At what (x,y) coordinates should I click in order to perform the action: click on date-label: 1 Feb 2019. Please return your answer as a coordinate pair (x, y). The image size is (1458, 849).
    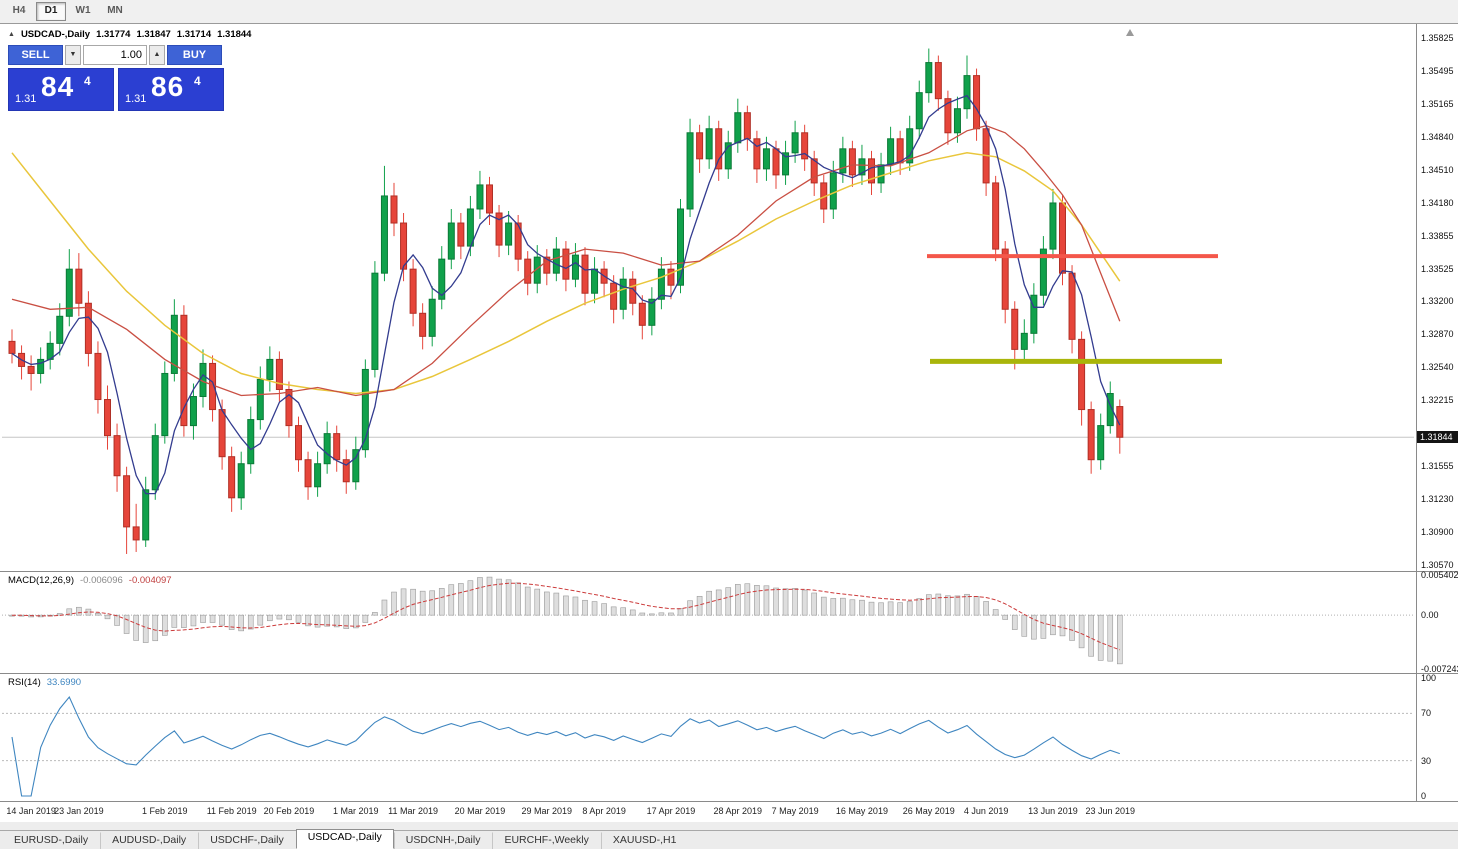
    Looking at the image, I should click on (165, 811).